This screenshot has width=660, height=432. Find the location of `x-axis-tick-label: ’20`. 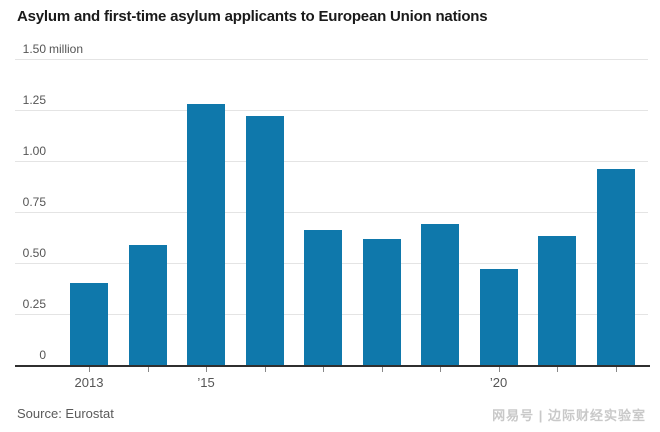

x-axis-tick-label: ’20 is located at coordinates (498, 382).